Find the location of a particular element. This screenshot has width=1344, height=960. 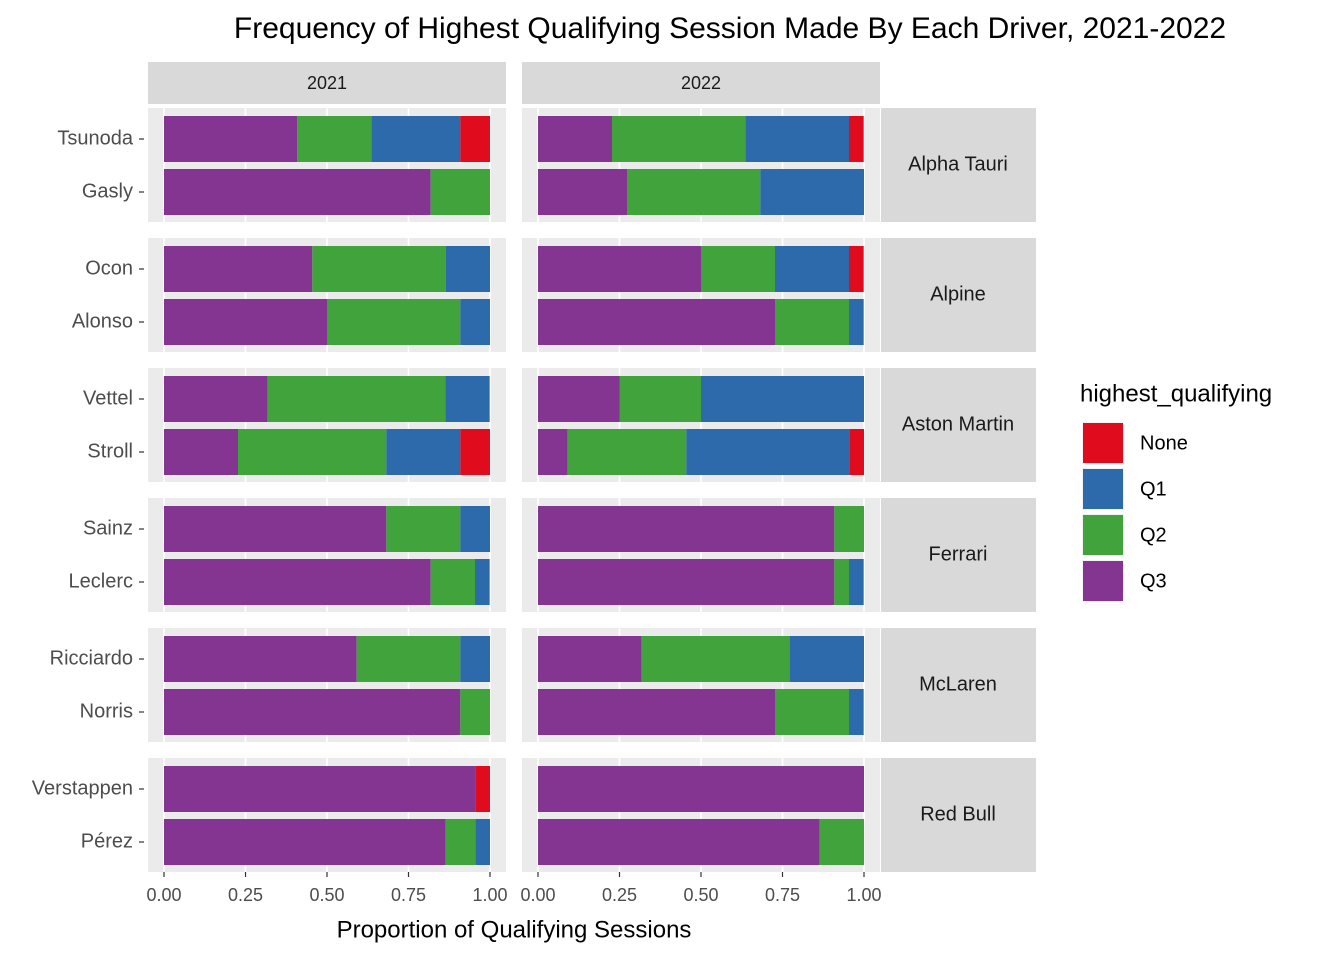

y-tick-label: Tsunoda is located at coordinates (95, 138).